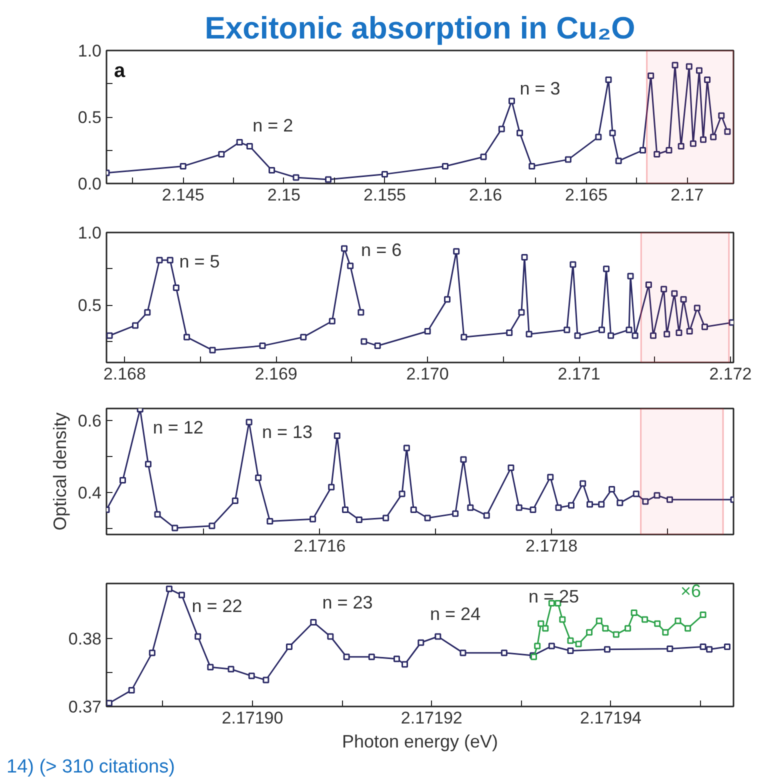 The image size is (769, 777). What do you see at coordinates (611, 718) in the screenshot?
I see `x-tick-label: 2.17194` at bounding box center [611, 718].